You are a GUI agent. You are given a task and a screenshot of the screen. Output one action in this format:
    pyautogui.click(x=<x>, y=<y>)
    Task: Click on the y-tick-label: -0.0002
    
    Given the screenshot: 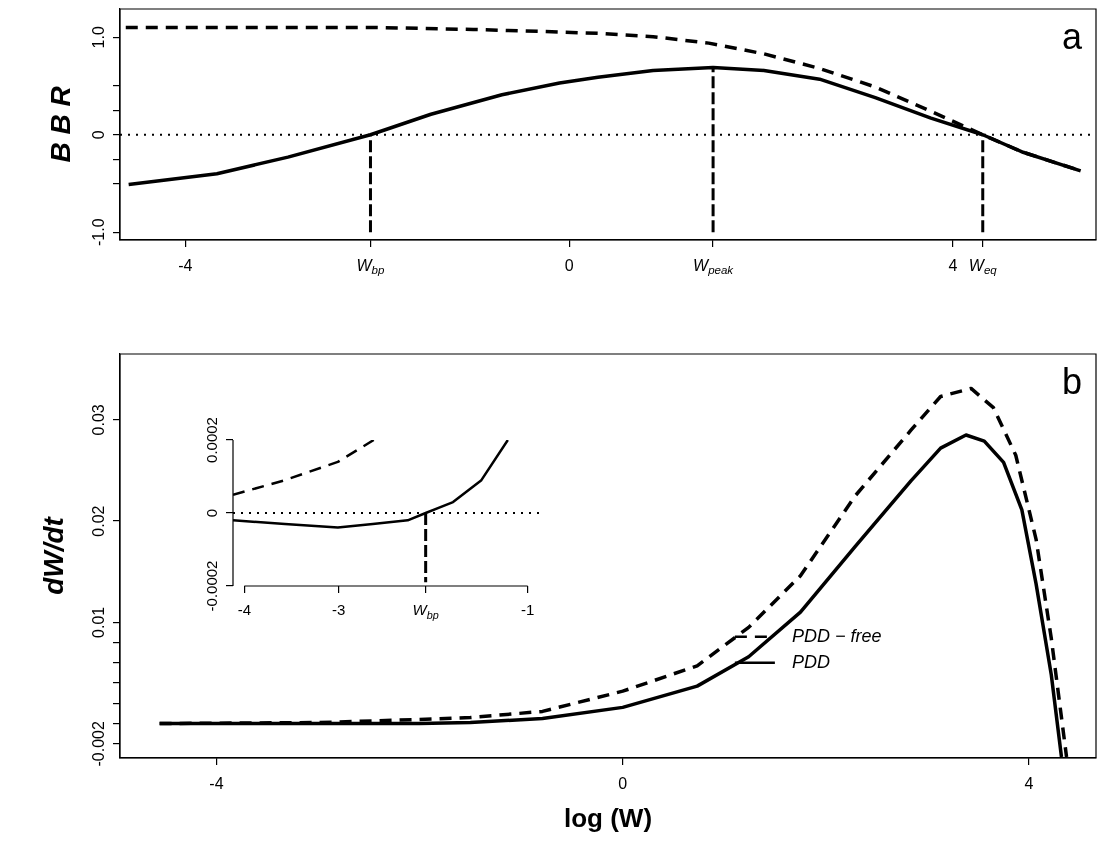 What is the action you would take?
    pyautogui.click(x=212, y=586)
    